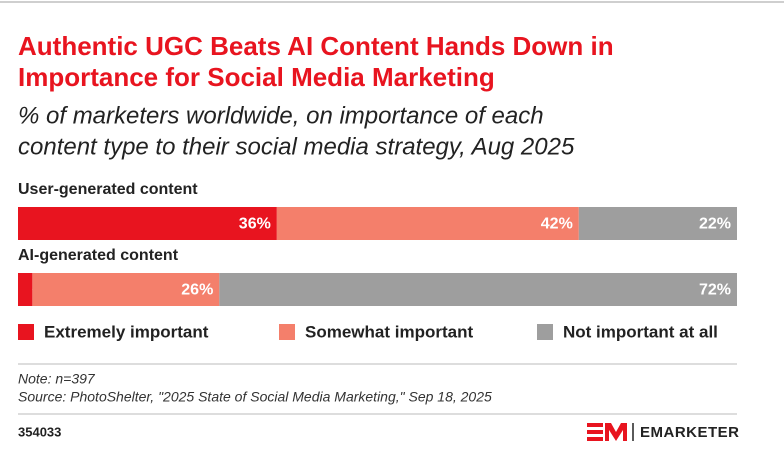 Image resolution: width=784 pixels, height=459 pixels. Describe the element at coordinates (715, 290) in the screenshot. I see `value-label: 72%` at that location.